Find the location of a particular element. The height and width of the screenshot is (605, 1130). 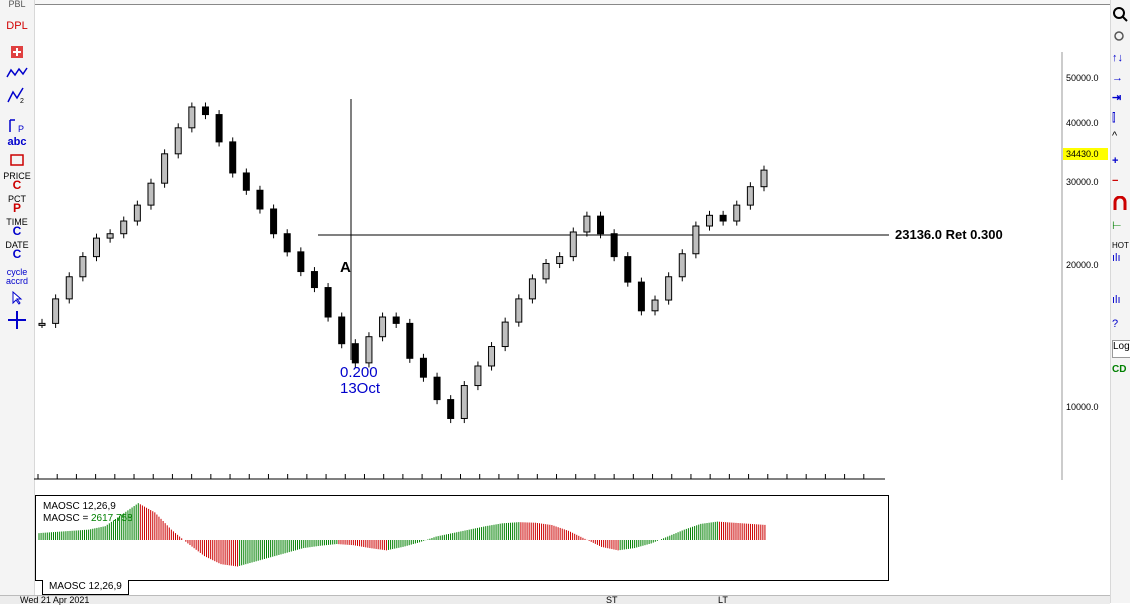

date-tool-label: DATE is located at coordinates (17, 245).